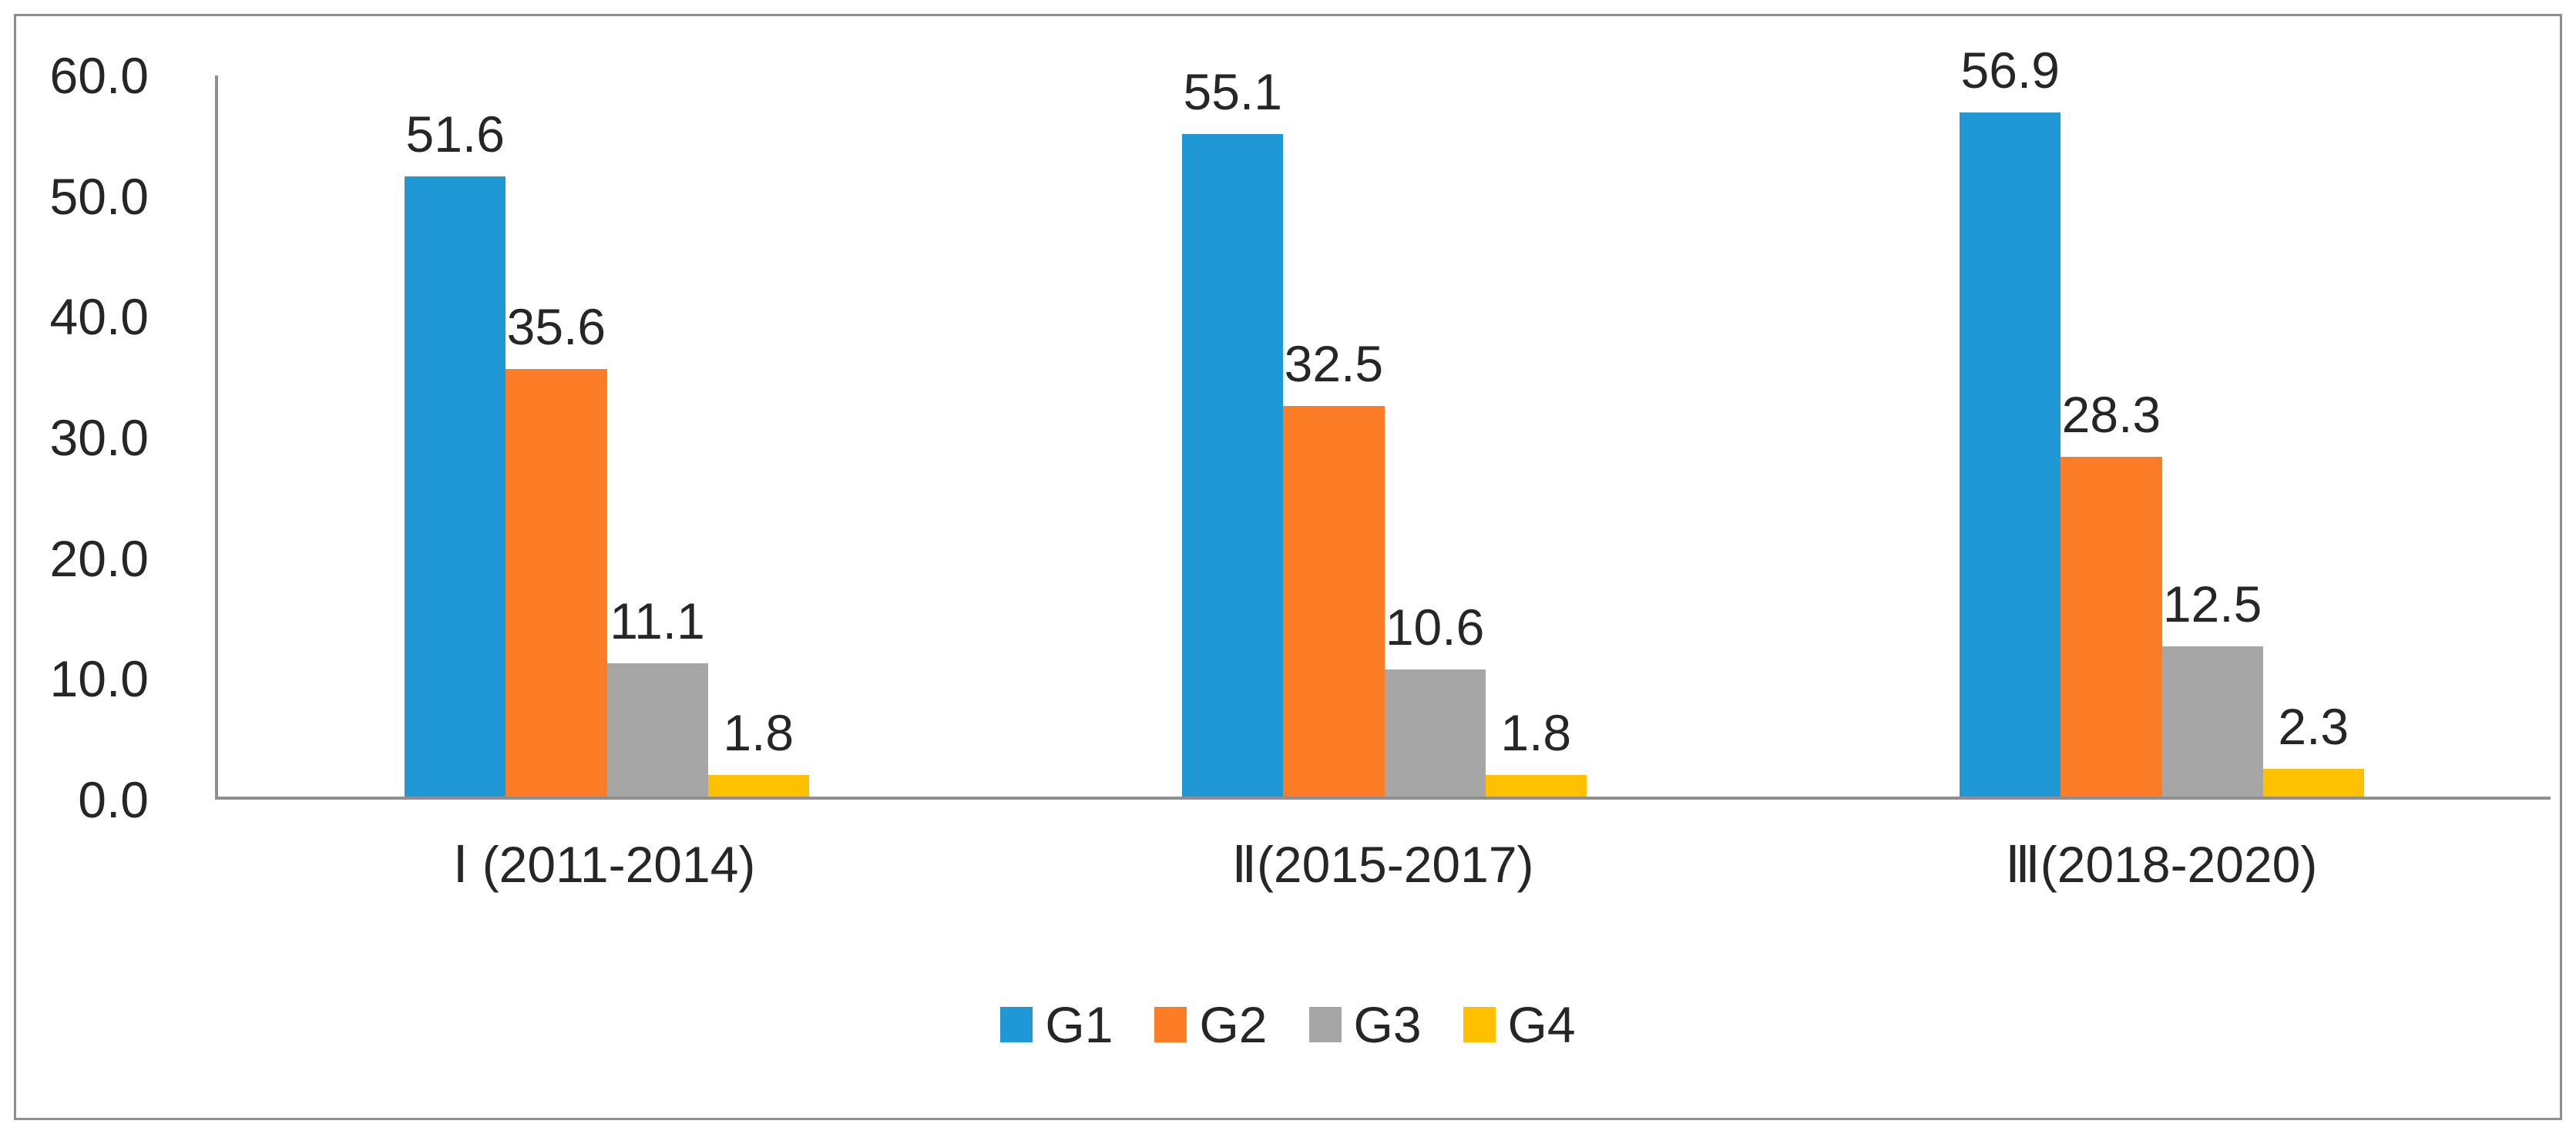 This screenshot has height=1134, width=2576. I want to click on bar-value-label: 55.1, so click(1232, 92).